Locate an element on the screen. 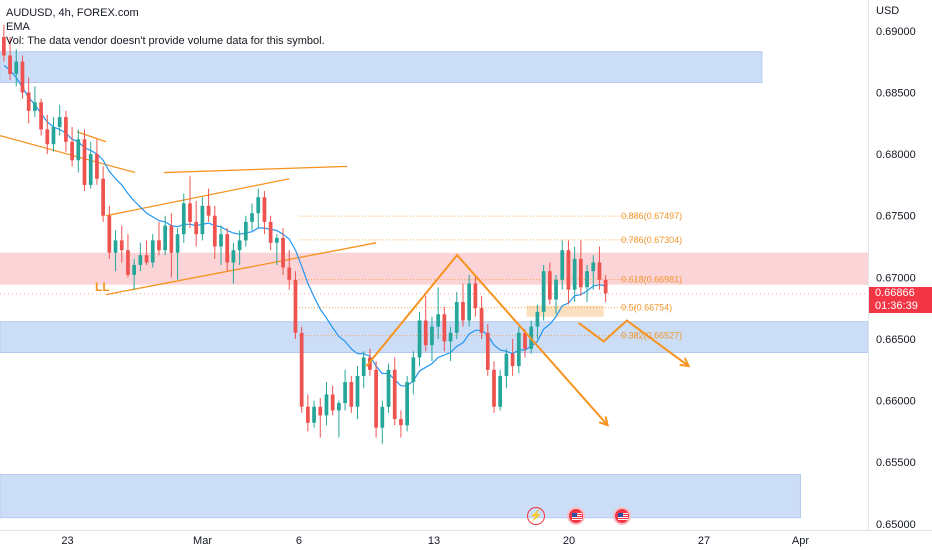 Image resolution: width=932 pixels, height=550 pixels. price-axis-currency: USD is located at coordinates (888, 11).